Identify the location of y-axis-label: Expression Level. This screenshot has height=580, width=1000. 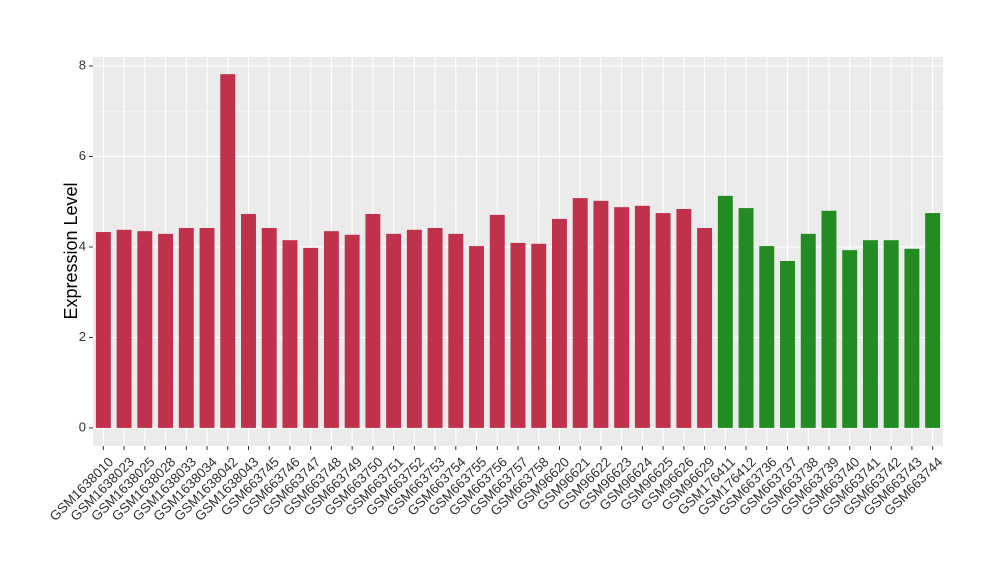
(71, 250).